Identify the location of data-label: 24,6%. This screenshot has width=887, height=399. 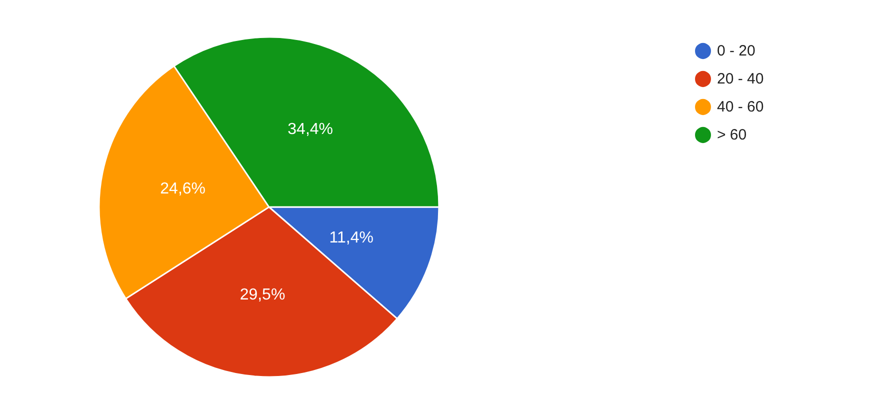
(183, 189).